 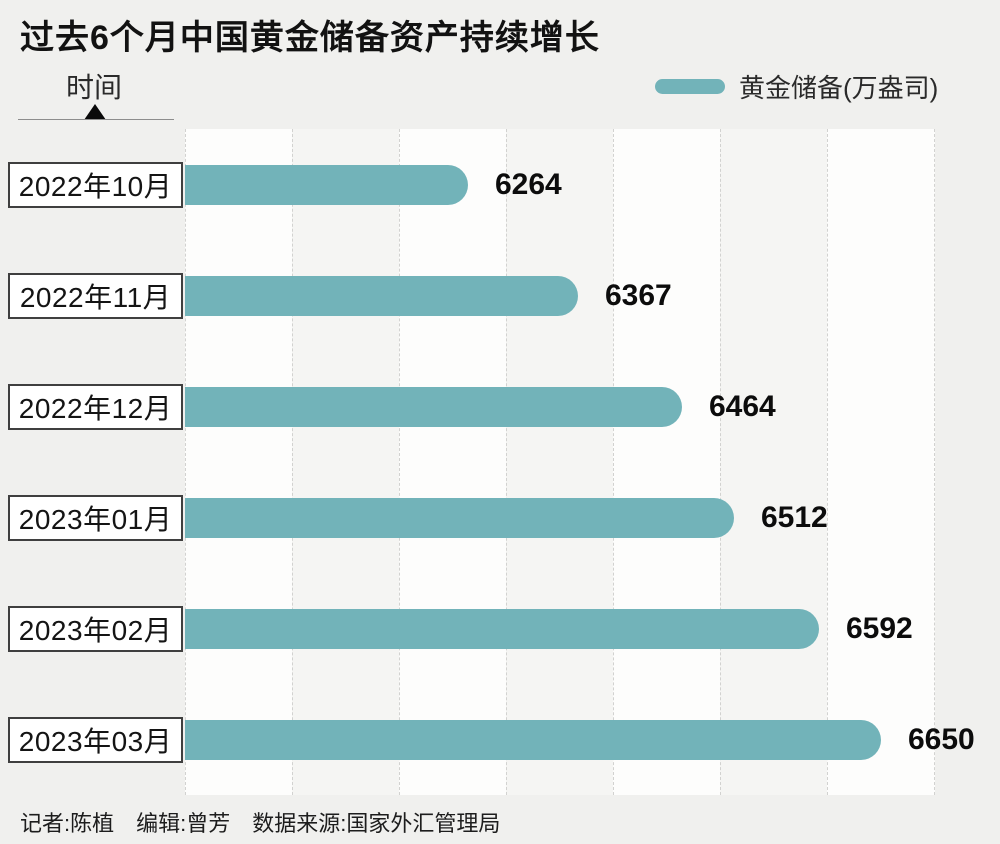 I want to click on legend: 黄金储备(万盎司), so click(x=796, y=86).